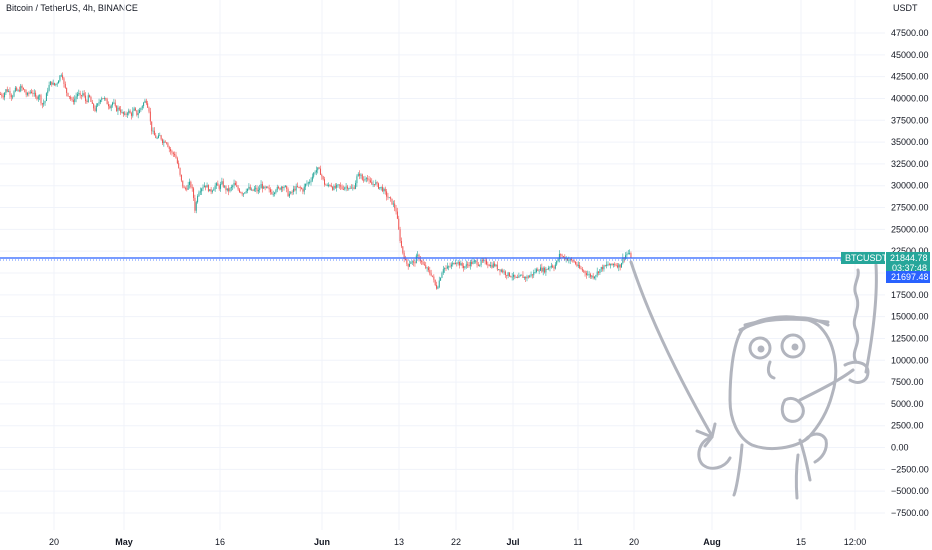 This screenshot has width=932, height=550. I want to click on y-tick-label: 35000.00, so click(910, 142).